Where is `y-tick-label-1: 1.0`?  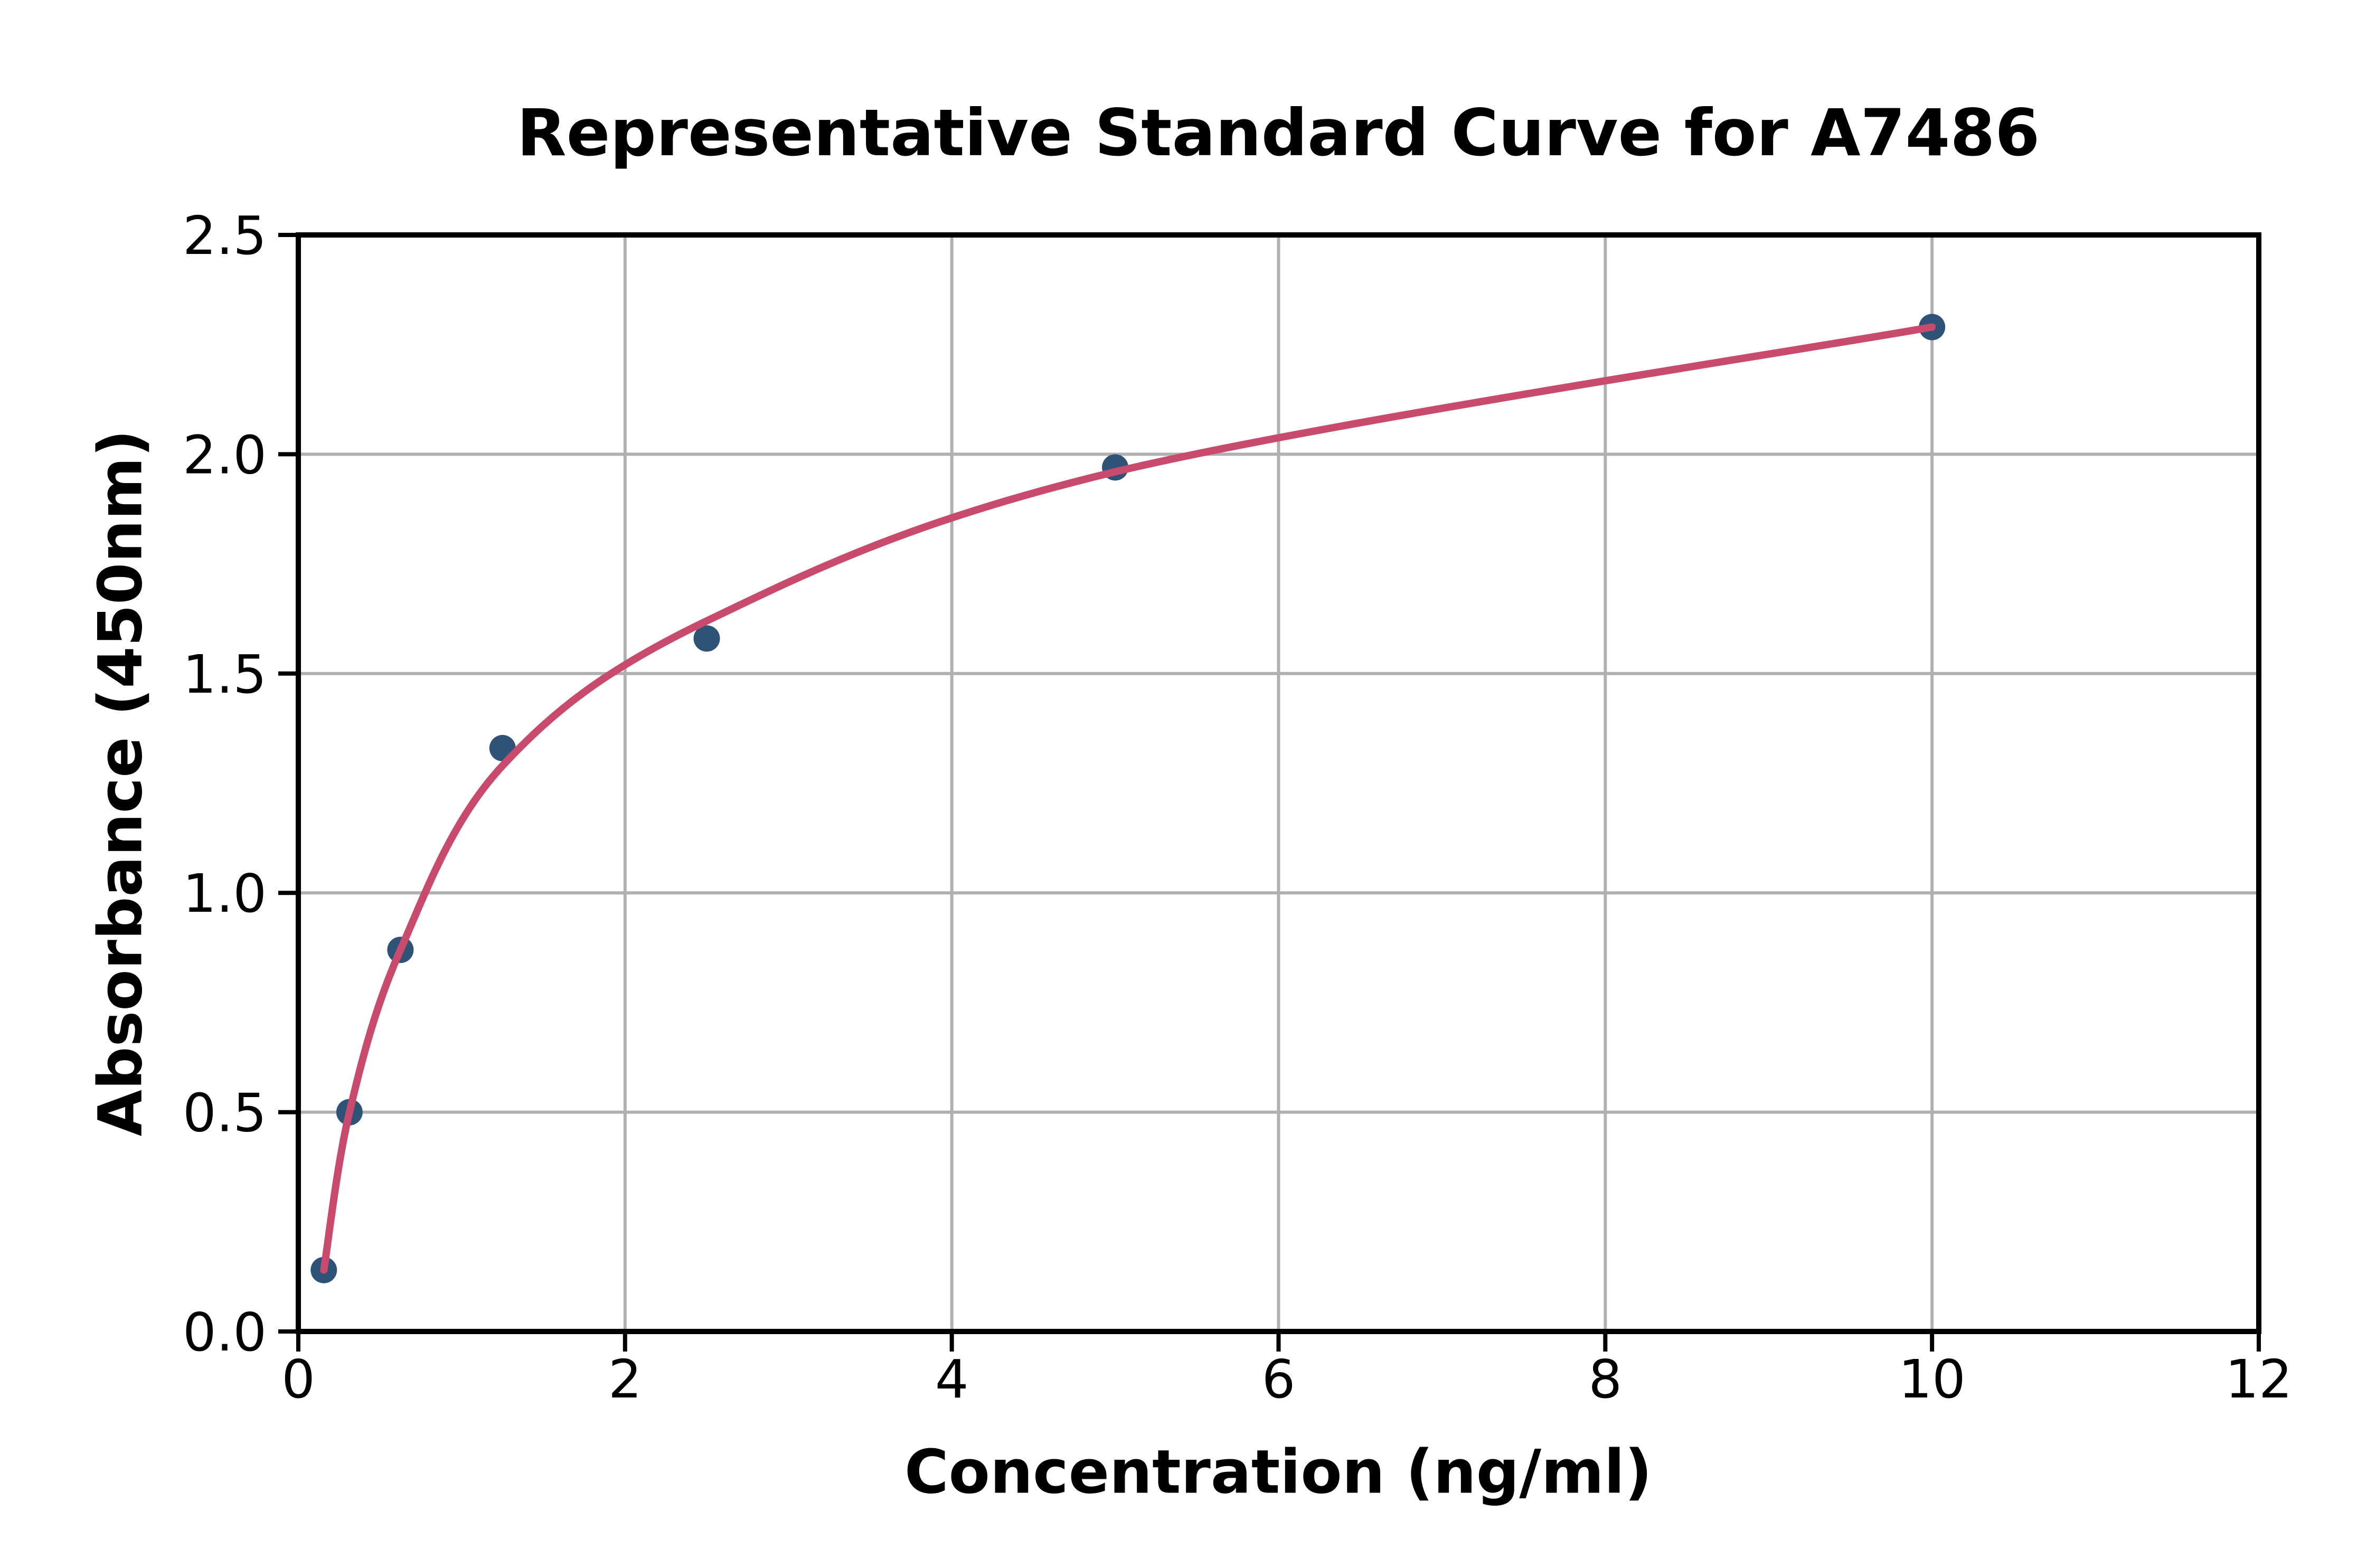
y-tick-label-1: 1.0 is located at coordinates (225, 893).